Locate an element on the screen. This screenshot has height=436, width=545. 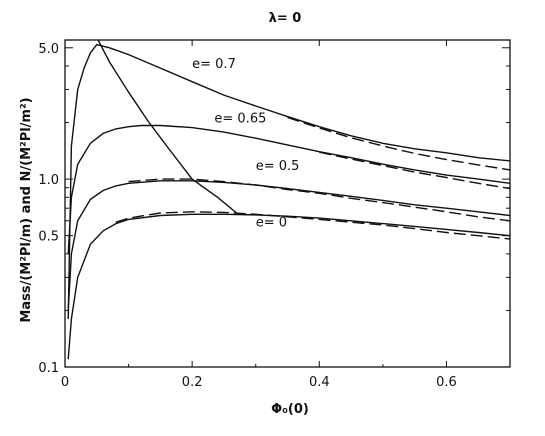
curve-label-e-0-7: e= 0.7 is located at coordinates (214, 64).